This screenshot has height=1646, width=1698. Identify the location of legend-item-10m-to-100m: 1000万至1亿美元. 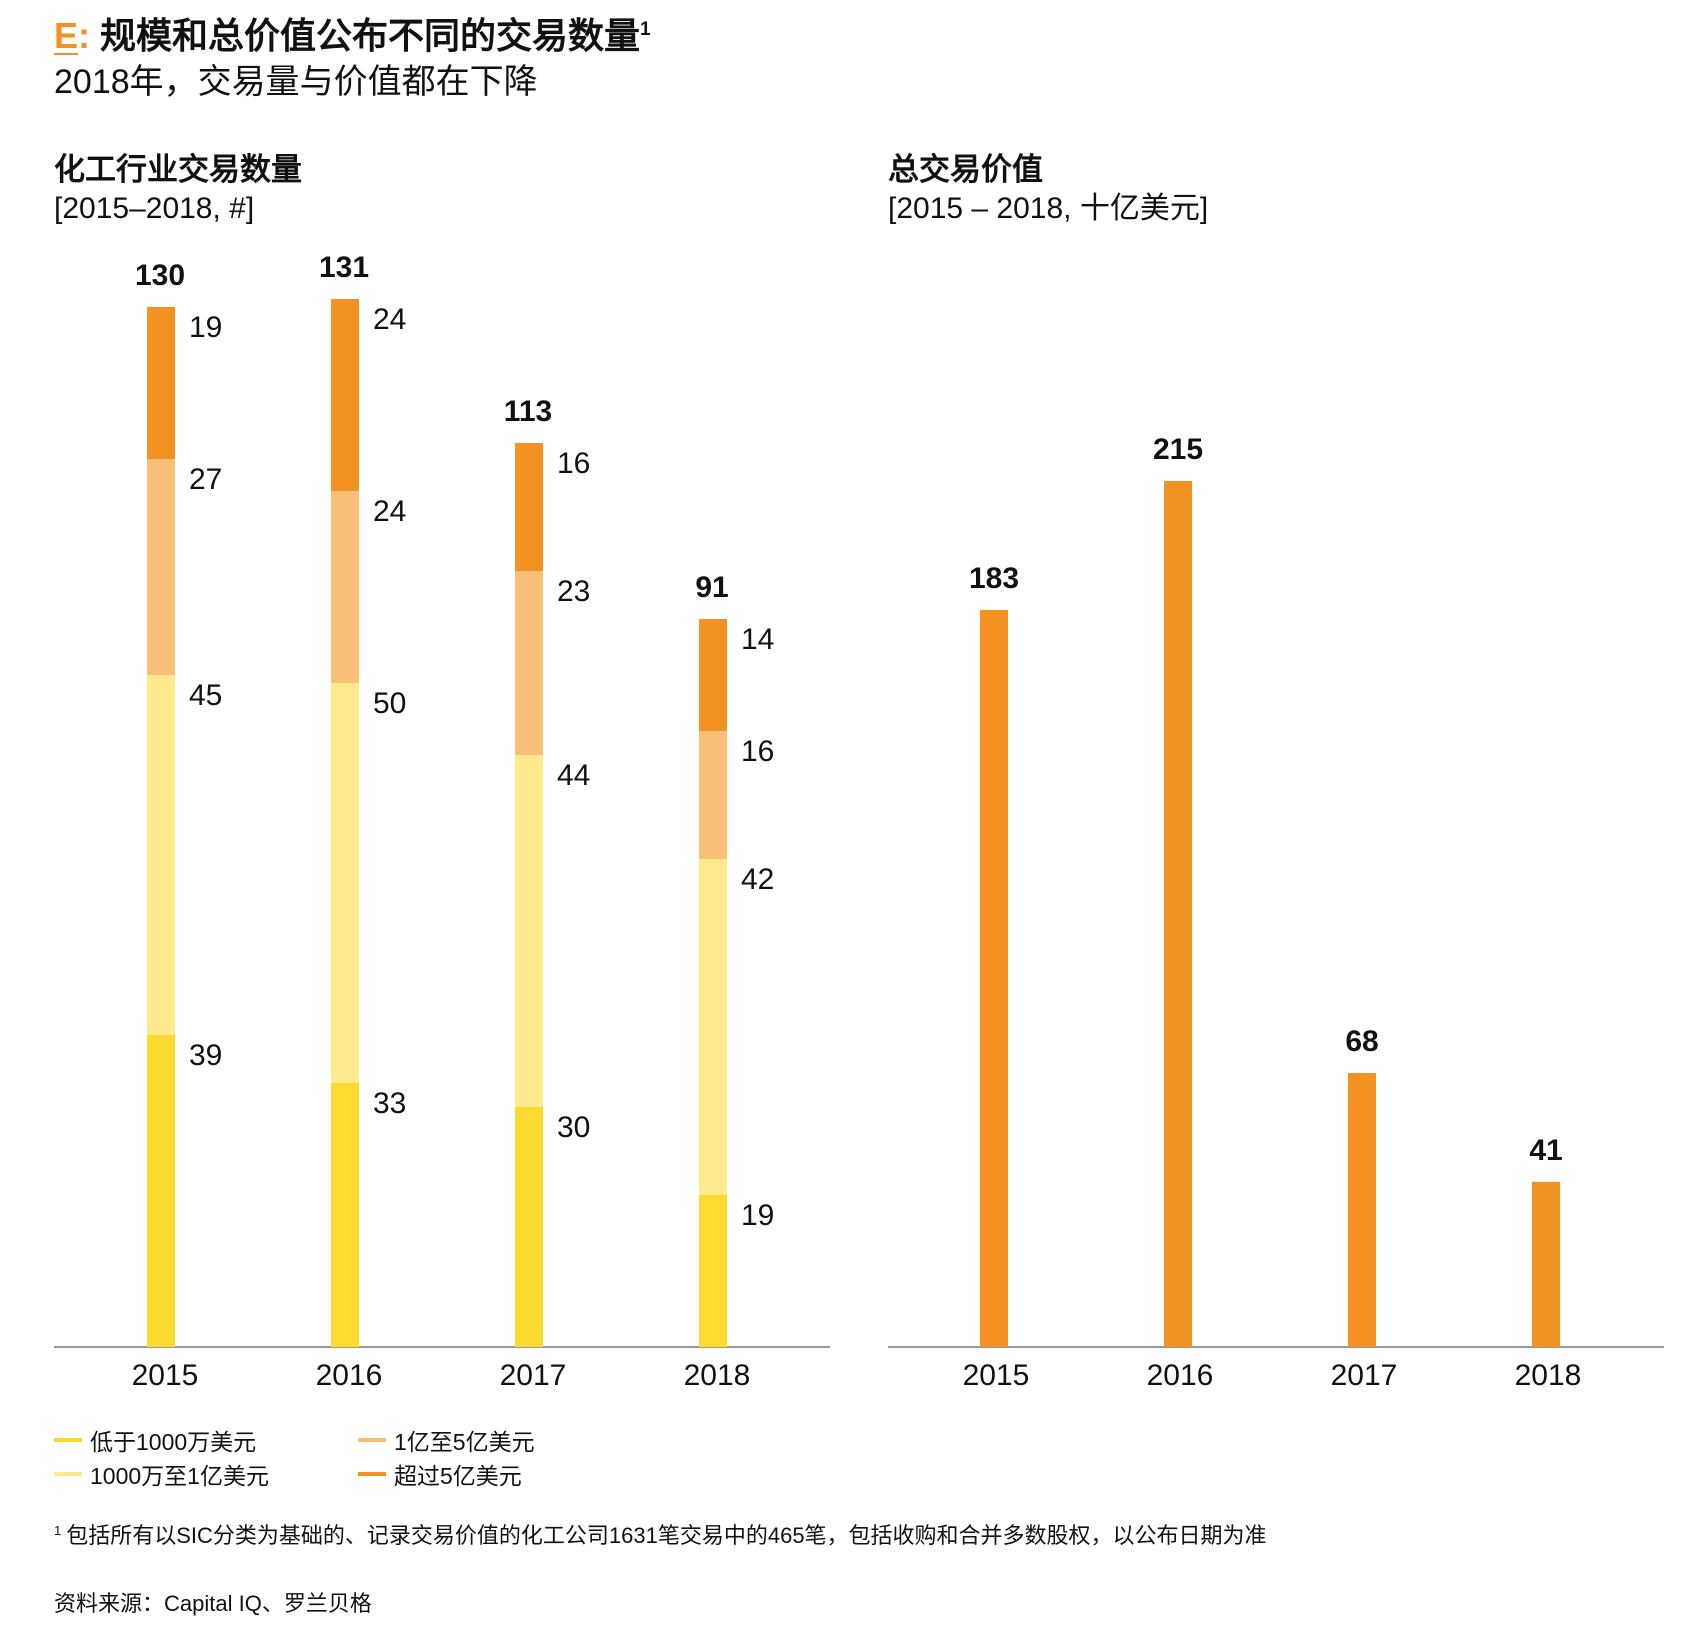
(161, 1474).